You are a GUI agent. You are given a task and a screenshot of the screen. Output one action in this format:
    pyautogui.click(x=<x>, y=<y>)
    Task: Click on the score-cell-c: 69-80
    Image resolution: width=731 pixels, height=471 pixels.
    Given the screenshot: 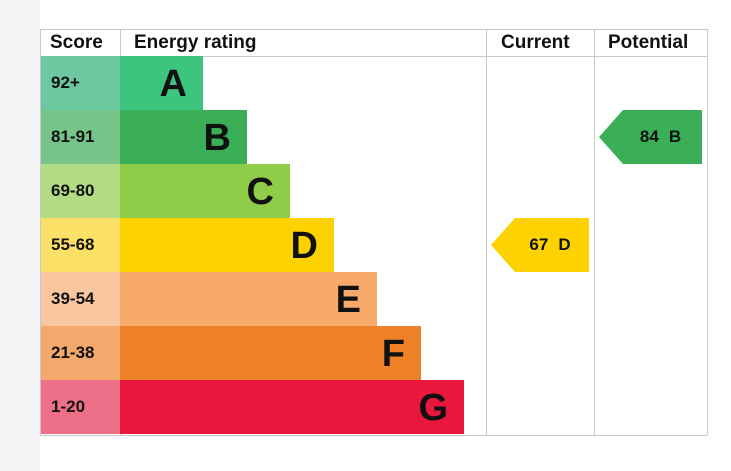 What is the action you would take?
    pyautogui.click(x=80, y=191)
    